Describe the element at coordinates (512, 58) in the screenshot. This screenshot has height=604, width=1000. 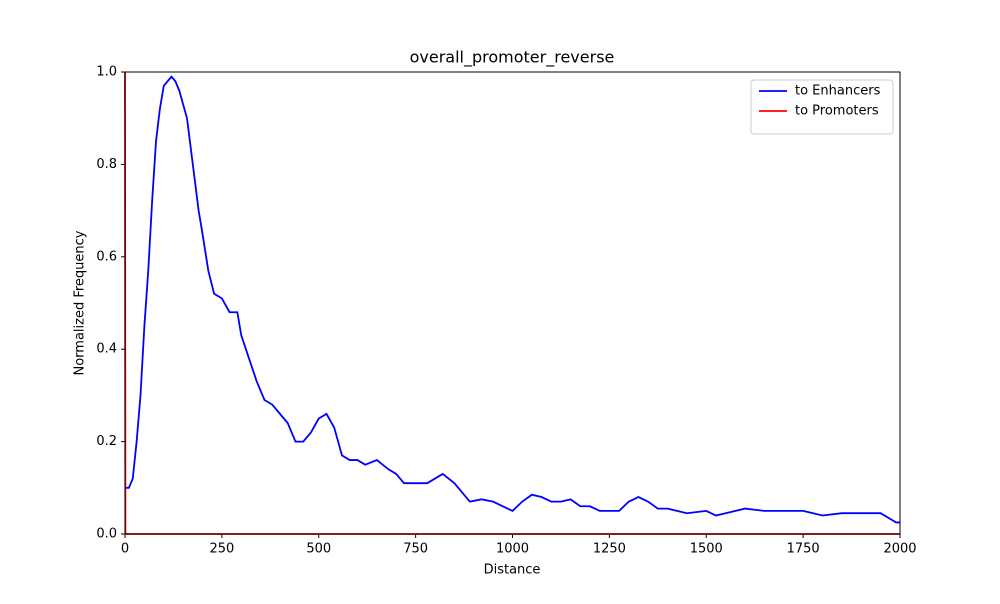
I see `chart-title: overall_promoter_reverse` at that location.